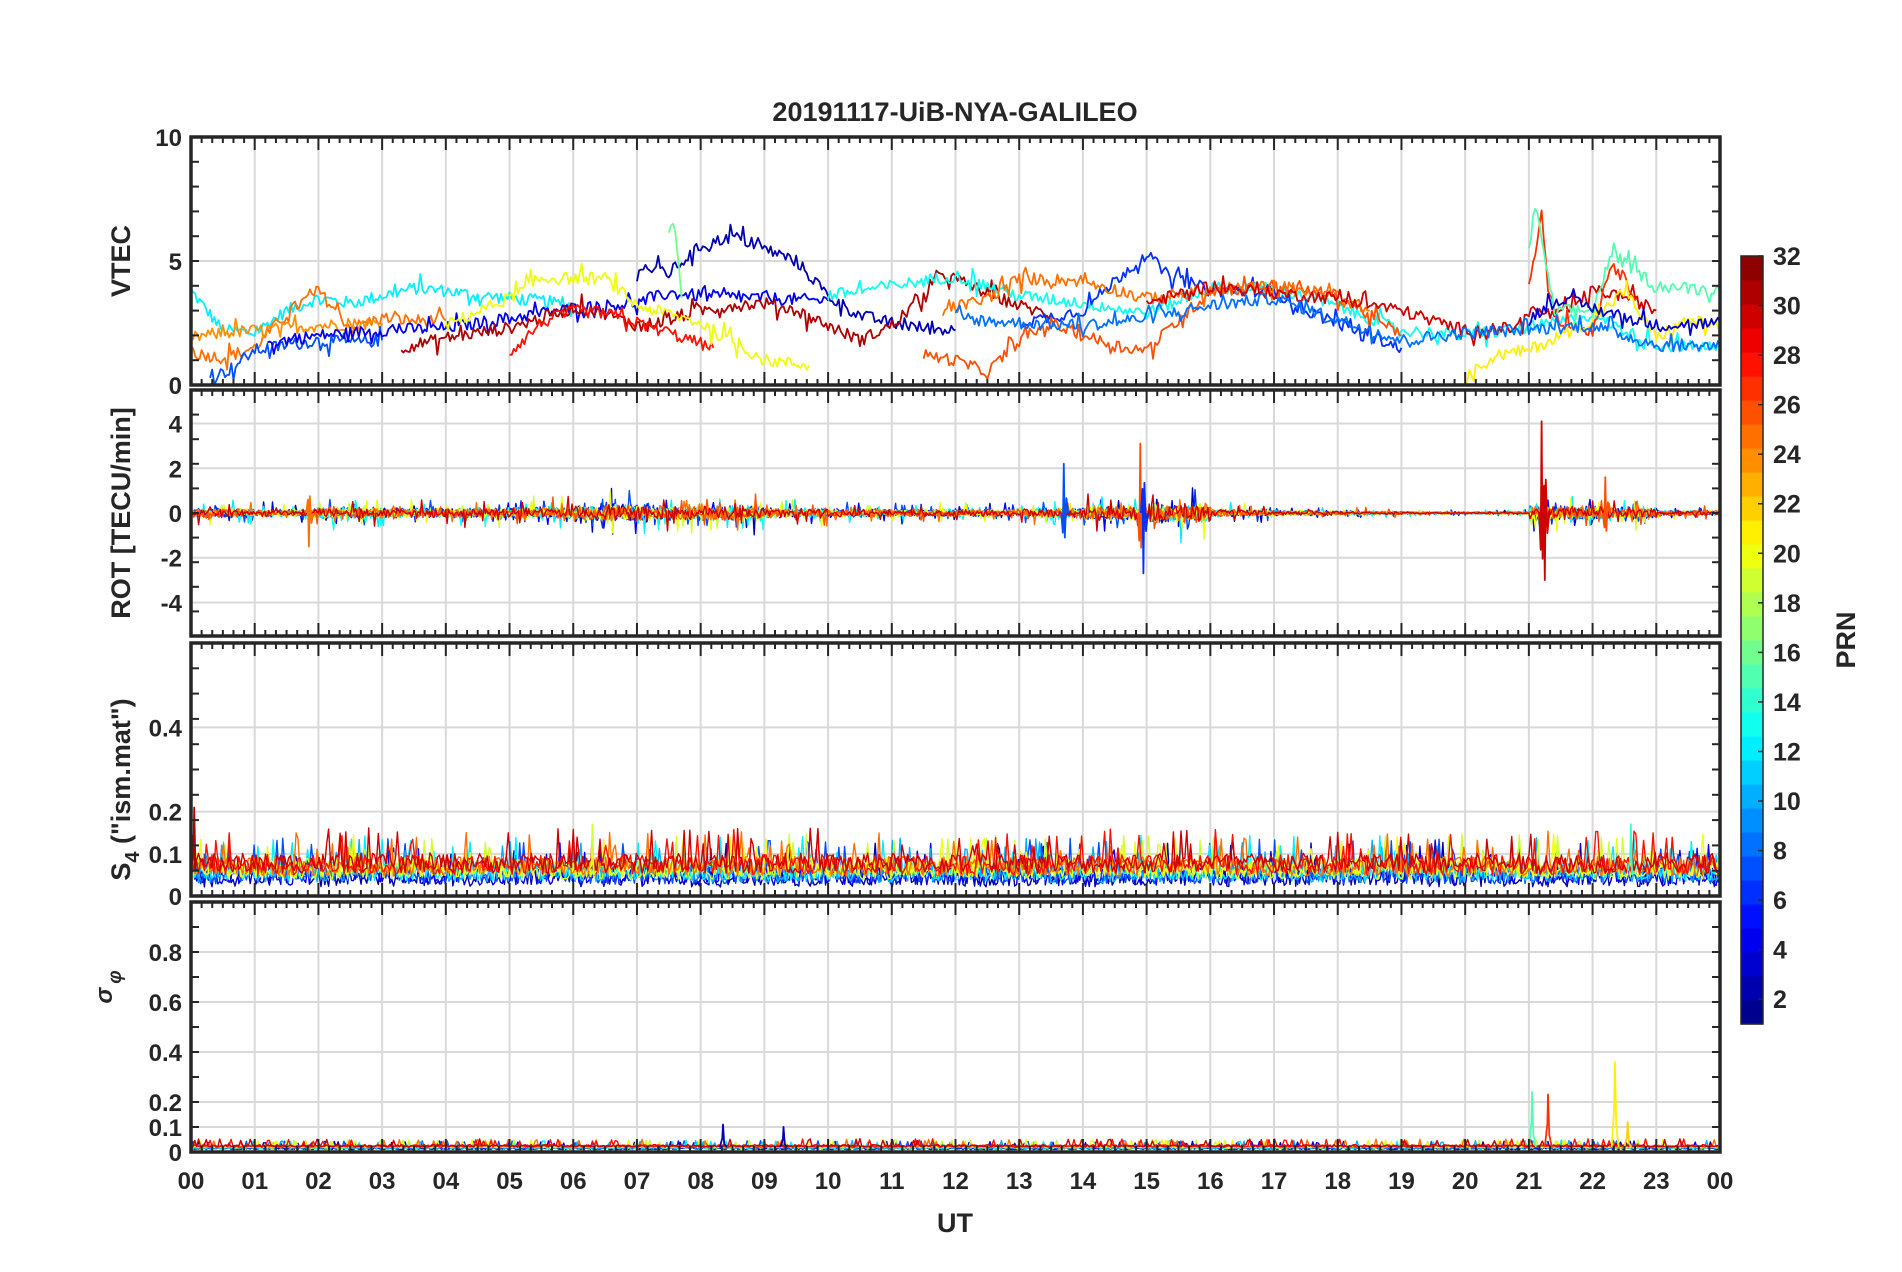 Image resolution: width=1902 pixels, height=1272 pixels. Describe the element at coordinates (1787, 455) in the screenshot. I see `colorbar-tick-label: 24` at that location.